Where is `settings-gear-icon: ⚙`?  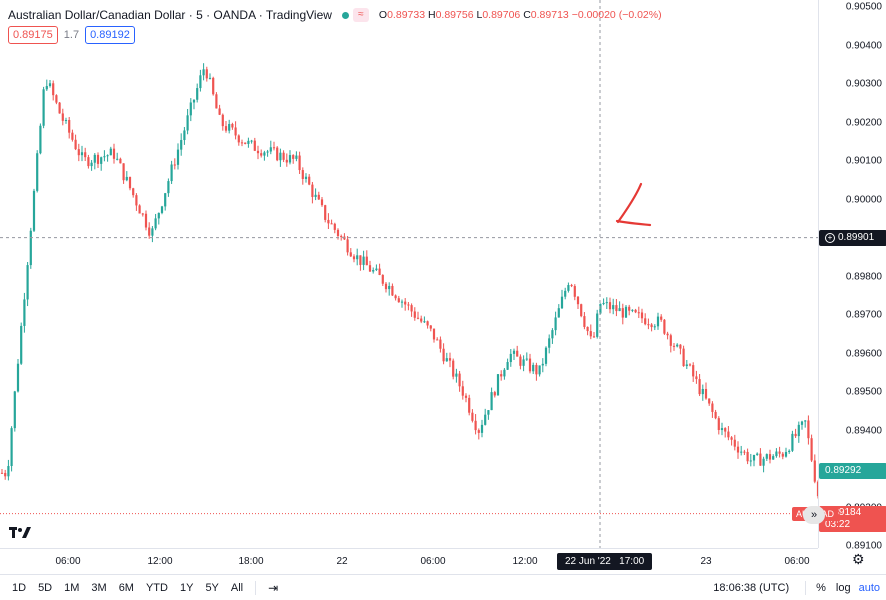 settings-gear-icon: ⚙ is located at coordinates (858, 559).